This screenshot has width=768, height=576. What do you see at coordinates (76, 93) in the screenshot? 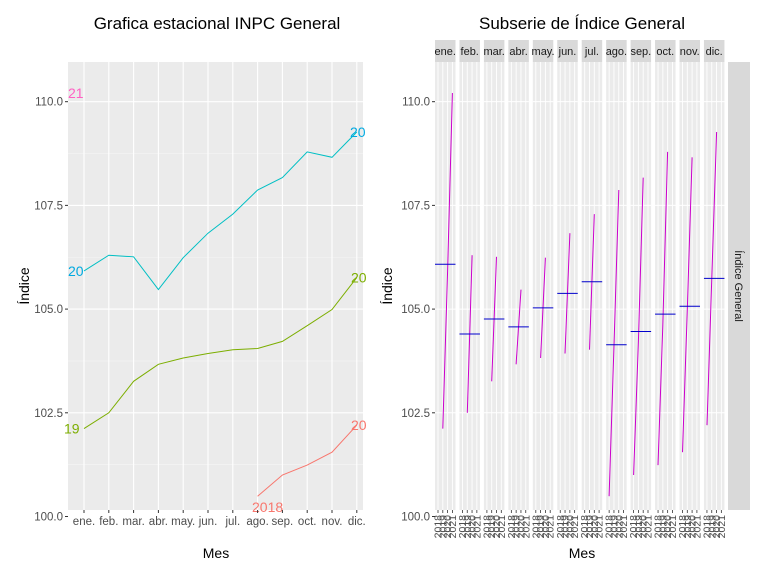
I see `line-label: 21` at bounding box center [76, 93].